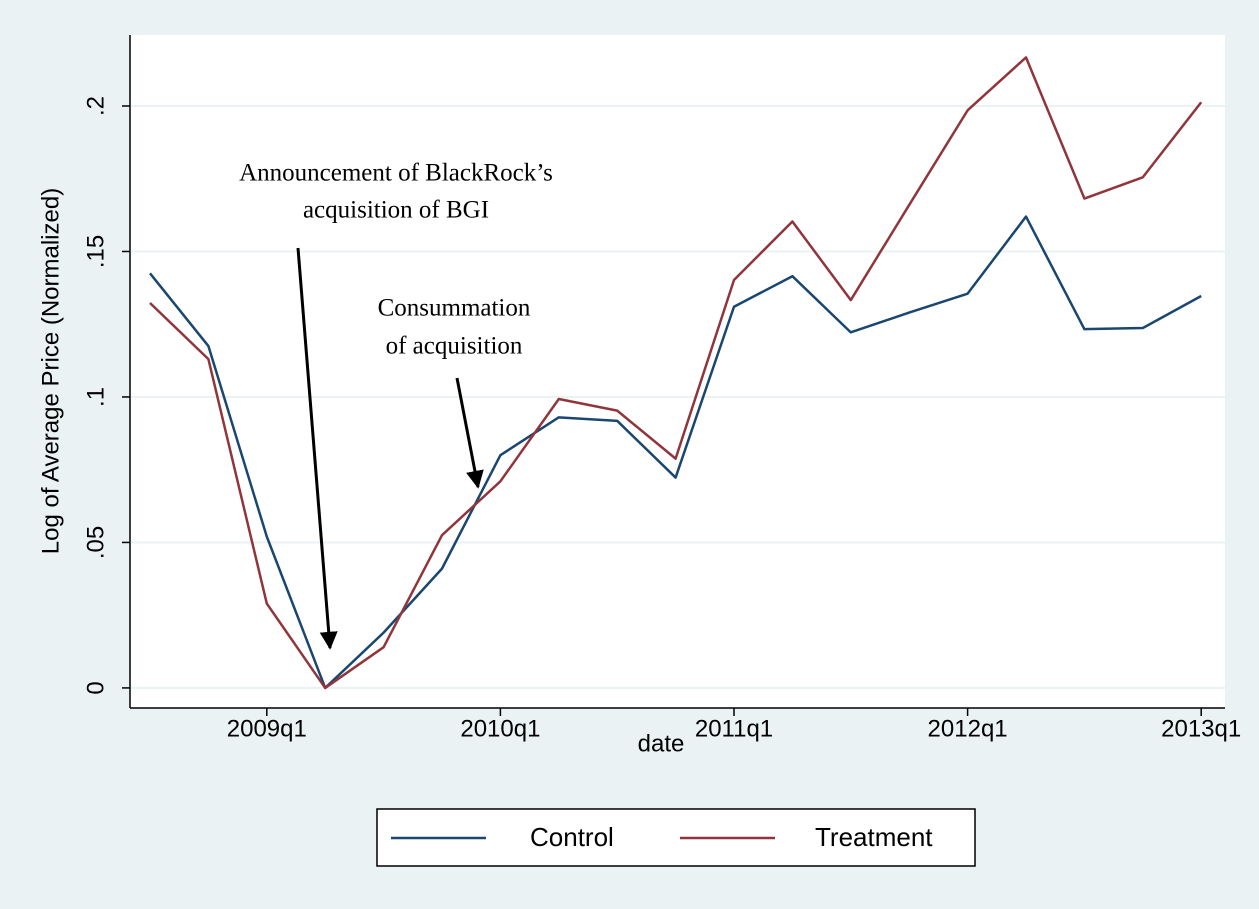 Image resolution: width=1259 pixels, height=909 pixels. What do you see at coordinates (50, 371) in the screenshot?
I see `y-axis-title: Log of Average Price (Normalized)` at bounding box center [50, 371].